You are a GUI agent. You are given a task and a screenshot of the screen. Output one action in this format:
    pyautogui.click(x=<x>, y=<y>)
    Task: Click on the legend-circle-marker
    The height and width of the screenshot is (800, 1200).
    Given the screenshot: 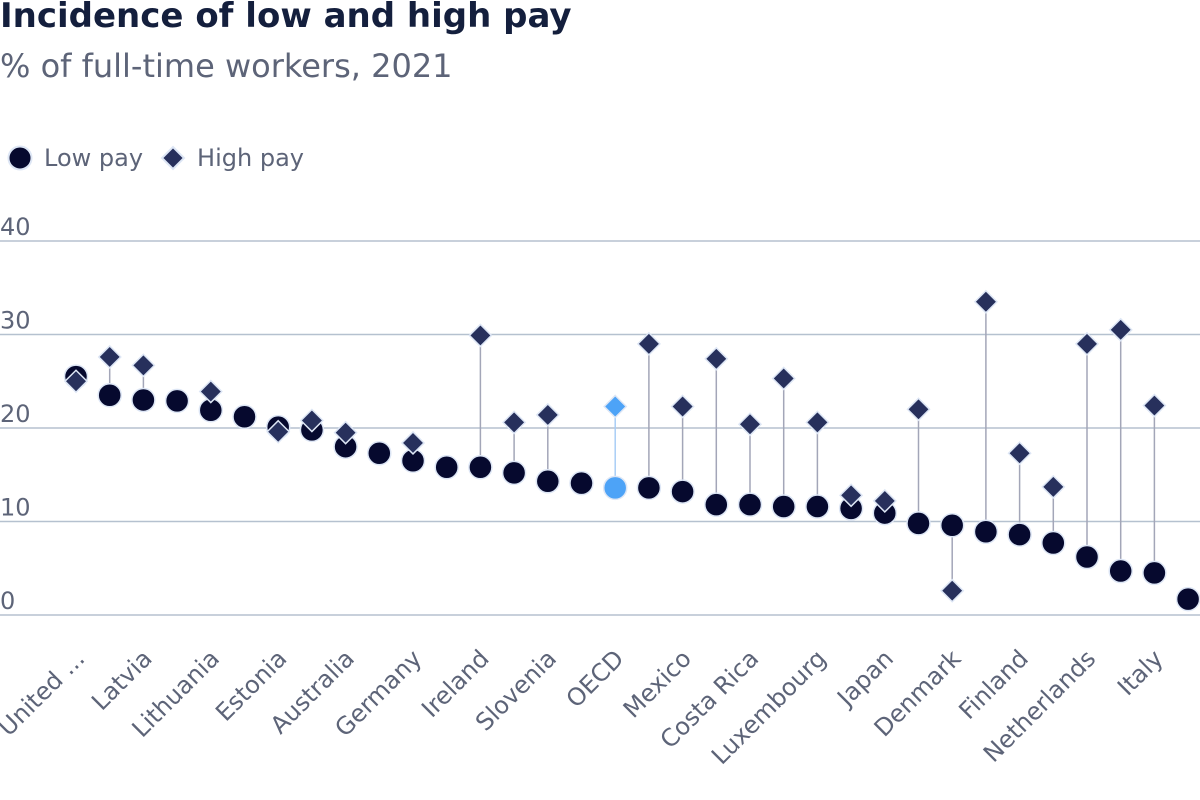 What is the action you would take?
    pyautogui.click(x=20, y=158)
    